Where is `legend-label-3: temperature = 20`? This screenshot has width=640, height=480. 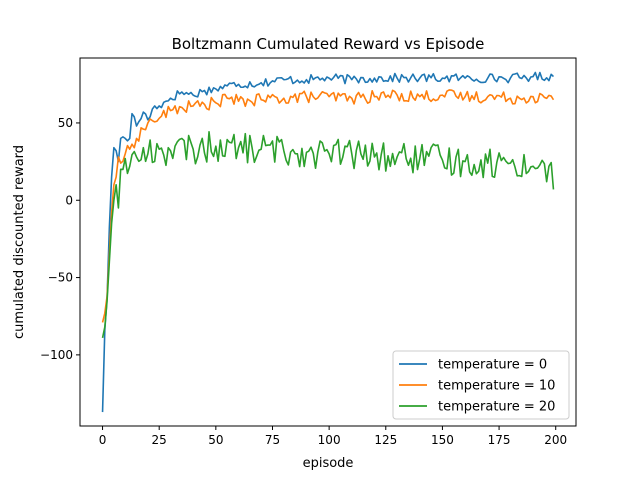 legend-label-3: temperature = 20 is located at coordinates (496, 407).